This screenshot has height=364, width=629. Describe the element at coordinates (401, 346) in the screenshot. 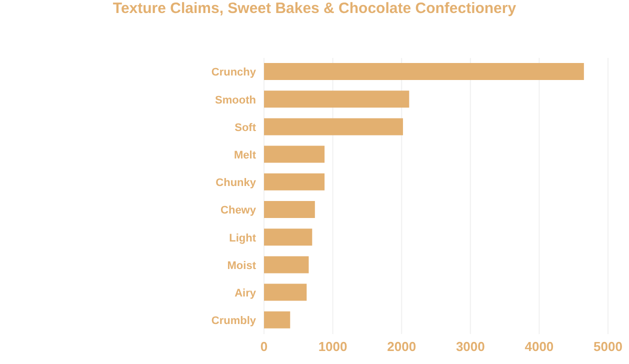

I see `x-tick-label: 2000` at that location.